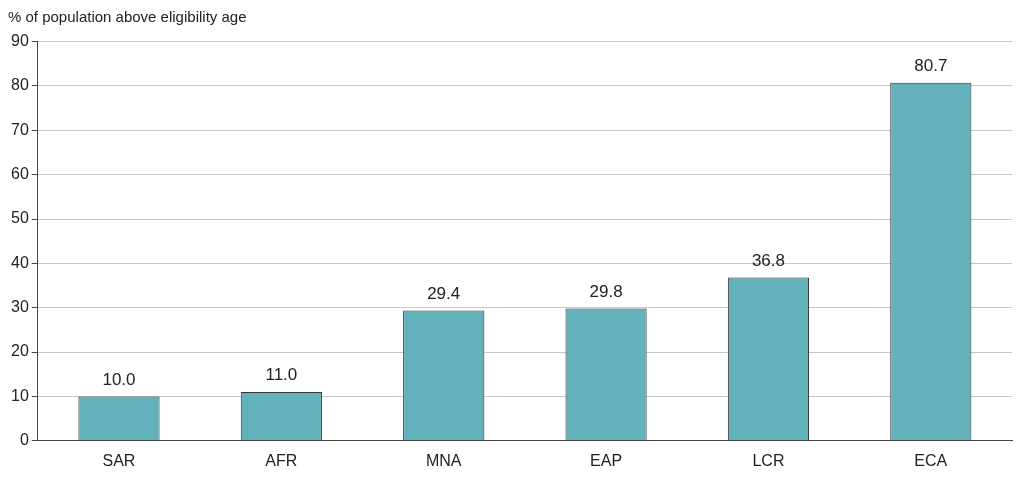 The image size is (1026, 485). What do you see at coordinates (119, 379) in the screenshot?
I see `data-label: 10.0` at bounding box center [119, 379].